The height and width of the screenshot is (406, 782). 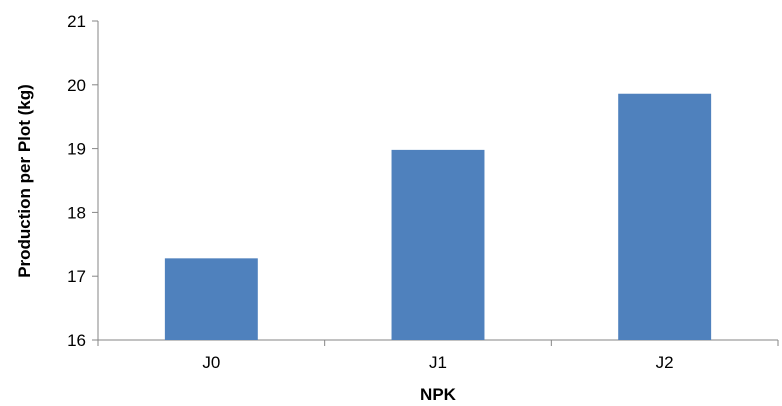 What do you see at coordinates (76, 149) in the screenshot?
I see `y-tick-label: 19` at bounding box center [76, 149].